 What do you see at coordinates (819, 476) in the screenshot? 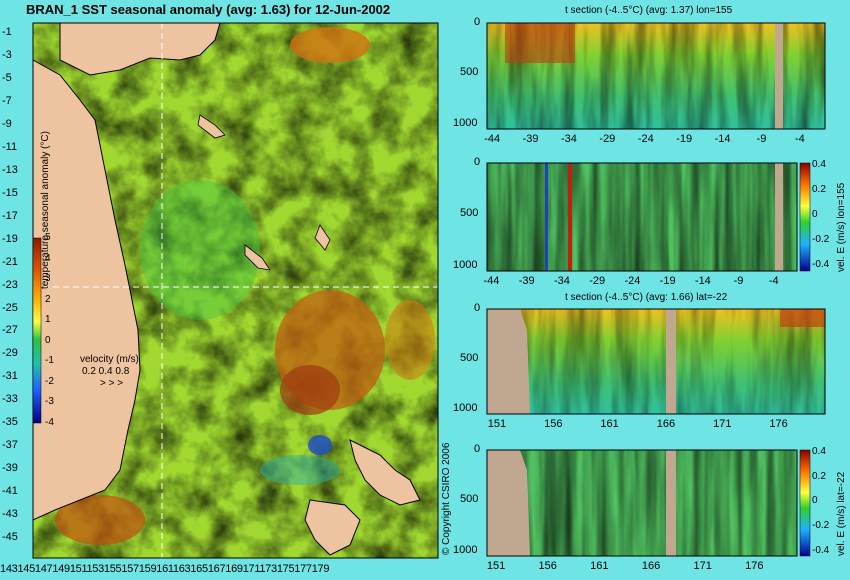
I see `velocity-colorbar-tick: 0.2` at bounding box center [819, 476].